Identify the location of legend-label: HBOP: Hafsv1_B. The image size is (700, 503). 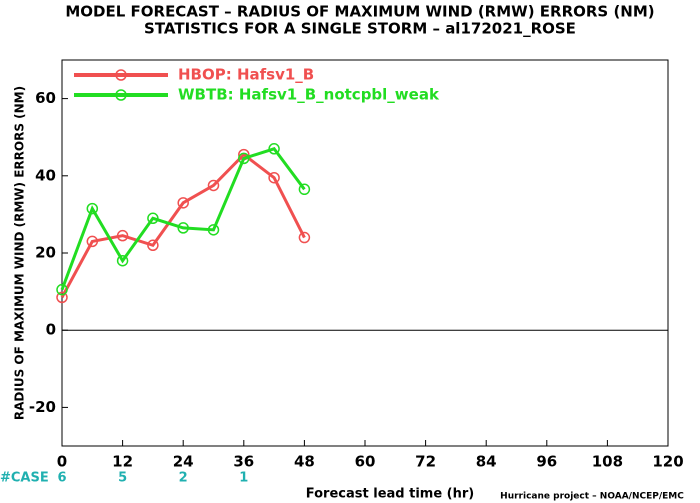
(246, 75).